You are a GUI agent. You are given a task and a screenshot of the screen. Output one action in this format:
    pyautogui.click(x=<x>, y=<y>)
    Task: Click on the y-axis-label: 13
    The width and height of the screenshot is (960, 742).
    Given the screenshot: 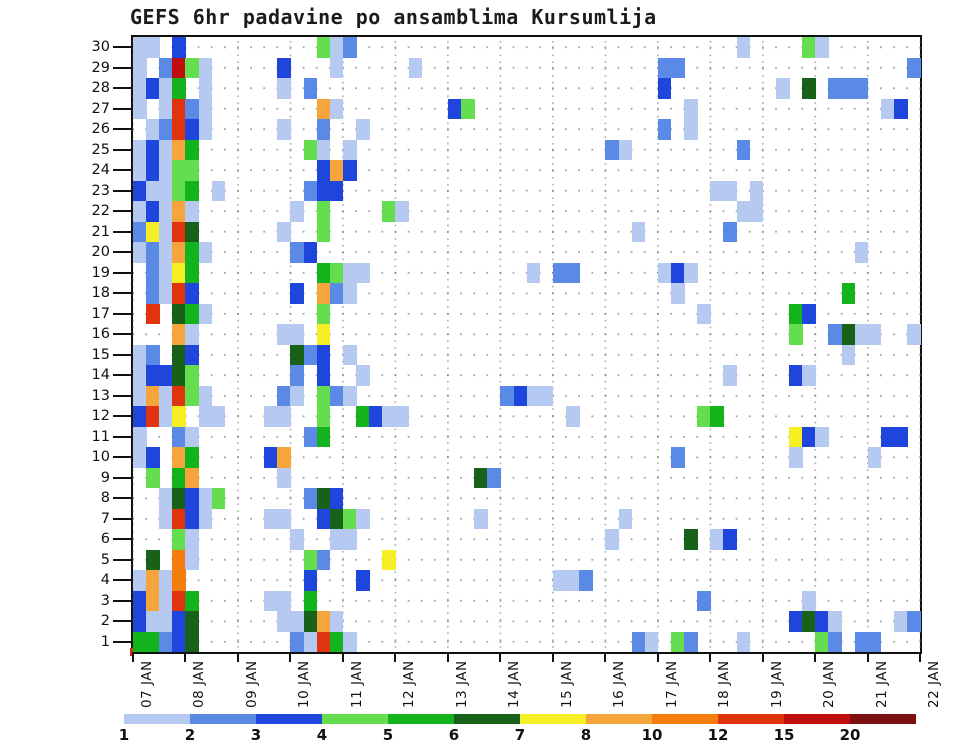 What is the action you would take?
    pyautogui.click(x=100, y=395)
    